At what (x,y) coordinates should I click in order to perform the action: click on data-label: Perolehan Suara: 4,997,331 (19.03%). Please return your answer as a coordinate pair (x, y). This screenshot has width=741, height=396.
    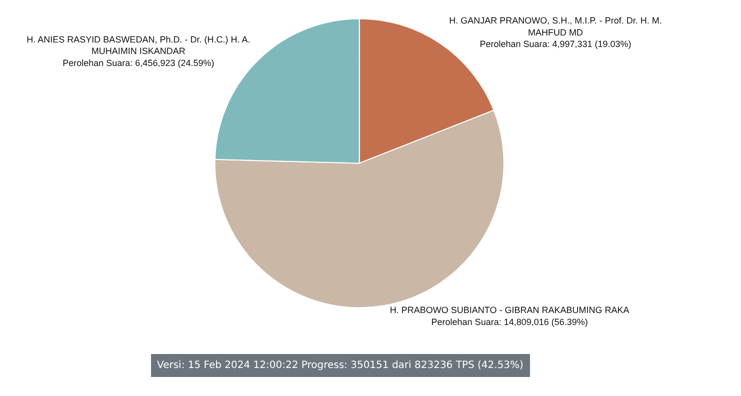
    Looking at the image, I should click on (556, 44).